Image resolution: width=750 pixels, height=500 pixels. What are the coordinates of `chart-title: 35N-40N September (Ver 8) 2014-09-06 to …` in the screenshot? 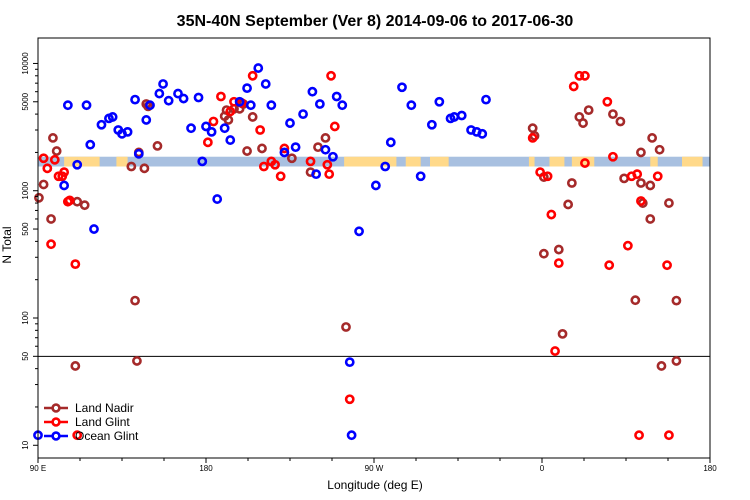 It's located at (375, 21).